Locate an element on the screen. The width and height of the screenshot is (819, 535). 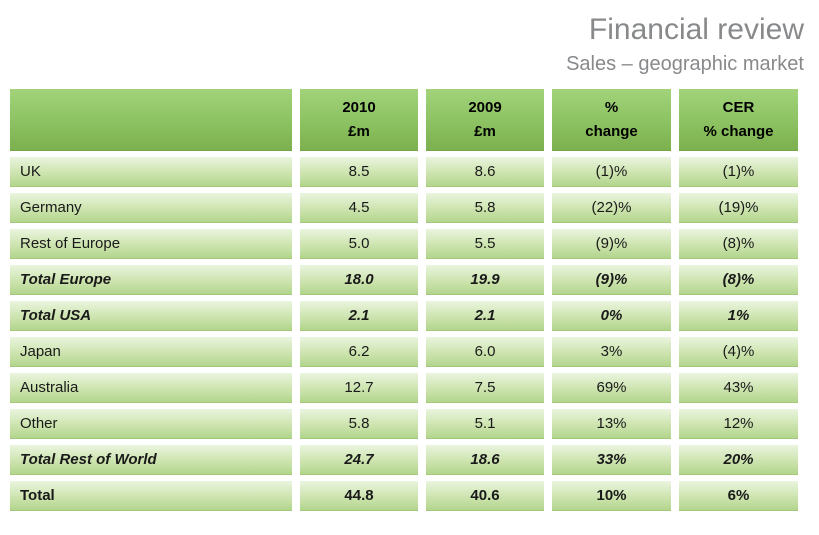
value-cell-2009: 2.1 is located at coordinates (485, 316).